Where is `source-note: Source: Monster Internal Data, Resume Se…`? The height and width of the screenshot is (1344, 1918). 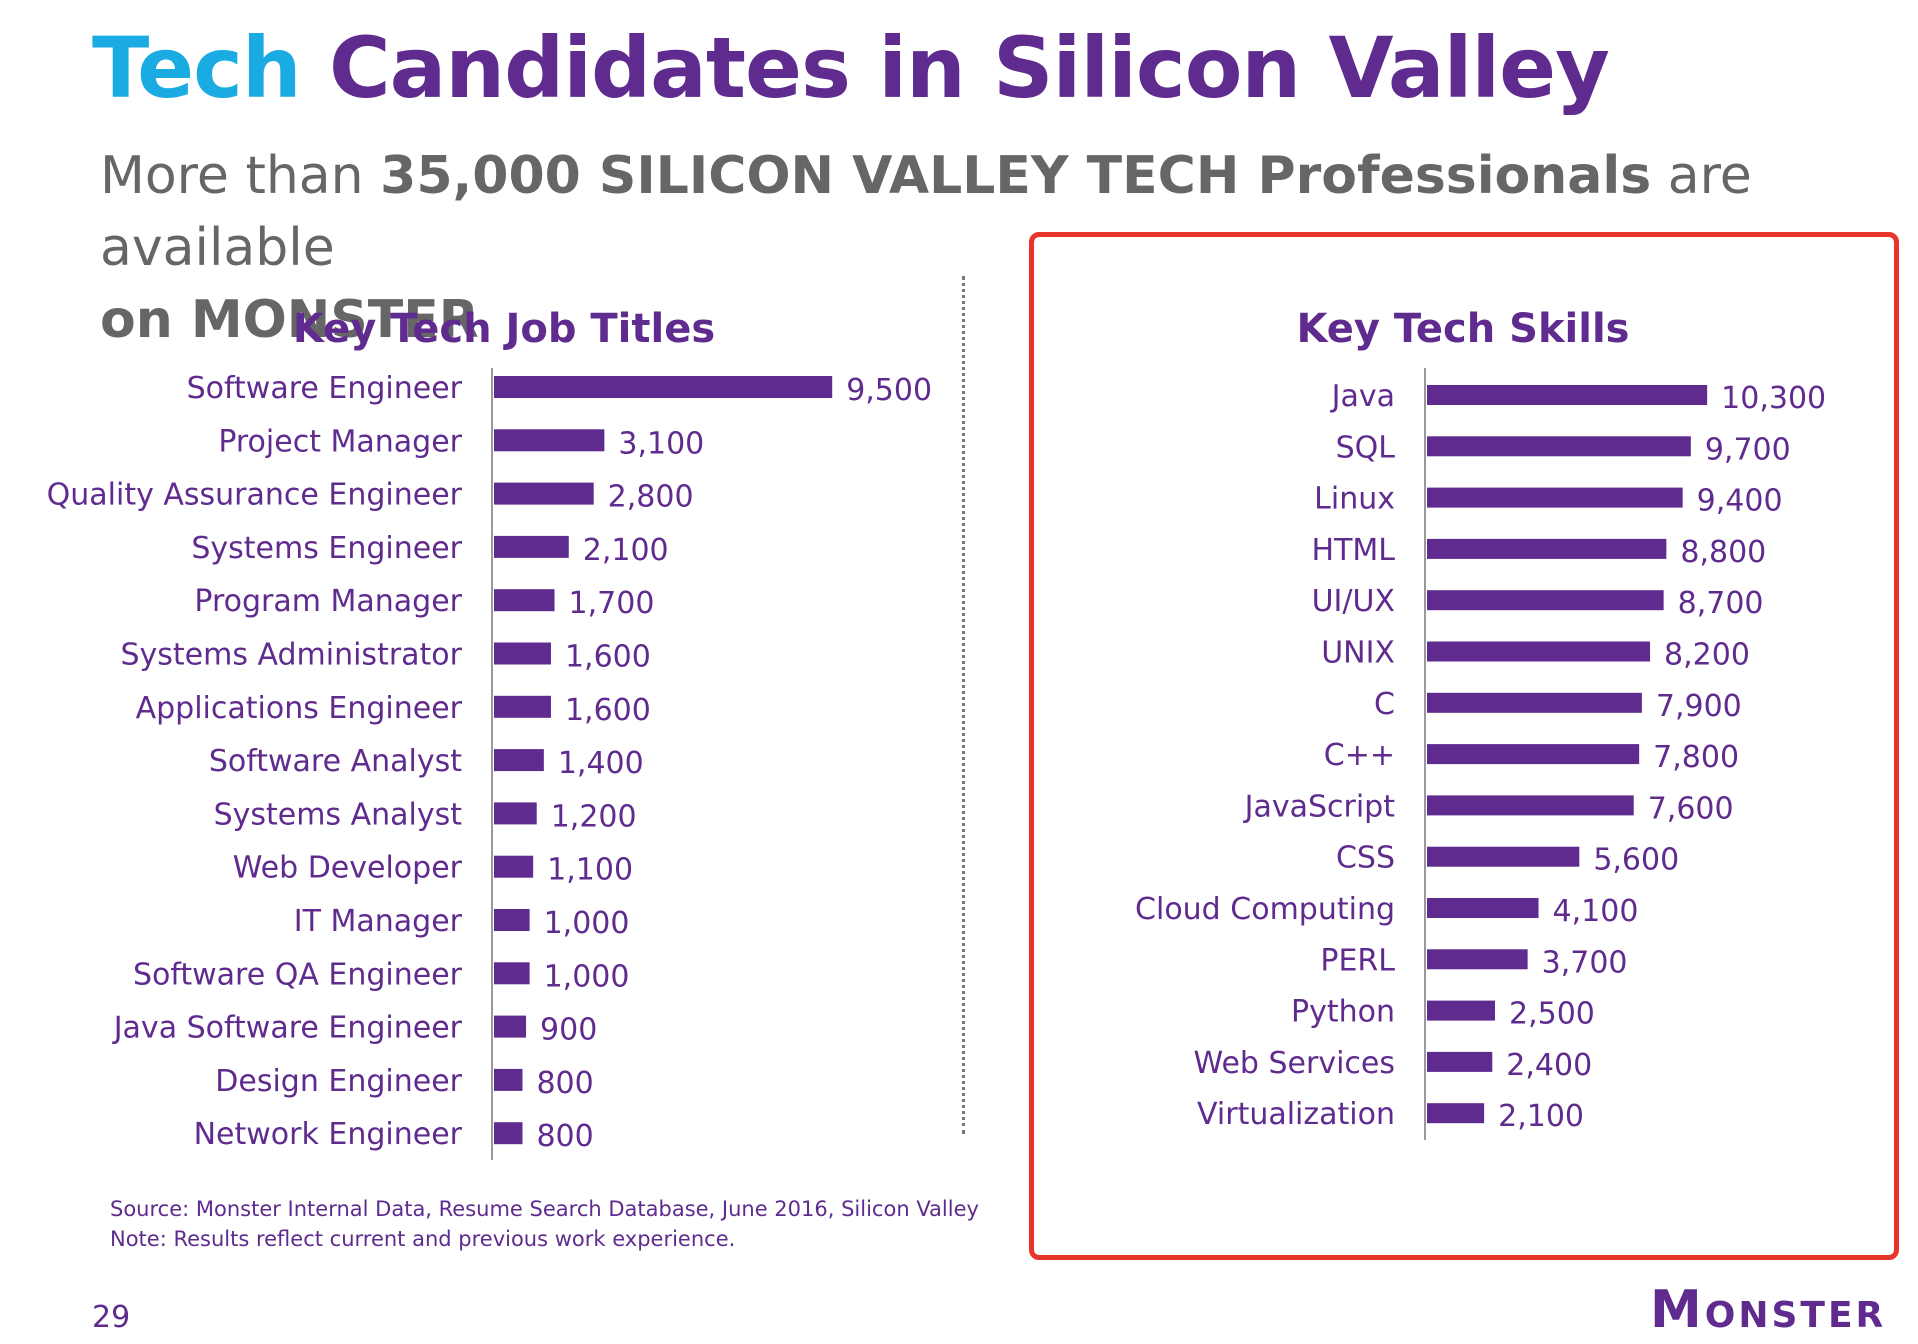
source-note: Source: Monster Internal Data, Resume Se… is located at coordinates (544, 1209).